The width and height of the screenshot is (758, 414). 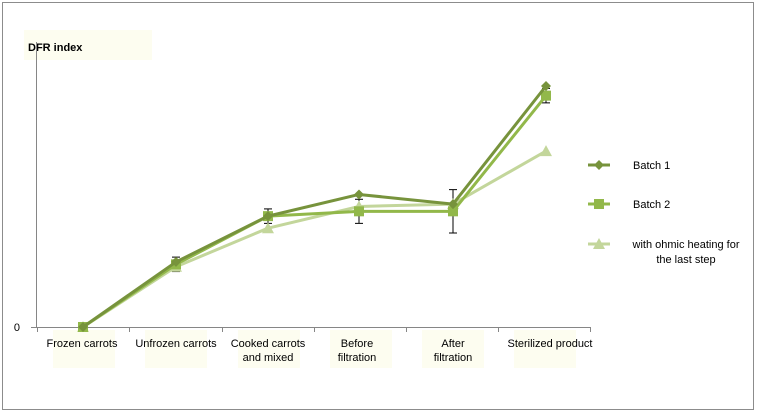 I want to click on x-tick-label: Unfrozen carrots, so click(x=176, y=344).